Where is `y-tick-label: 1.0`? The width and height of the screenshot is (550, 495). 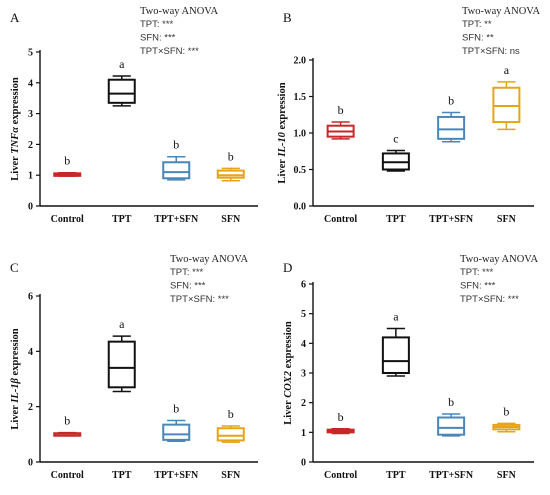 y-tick-label: 1.0 is located at coordinates (300, 134).